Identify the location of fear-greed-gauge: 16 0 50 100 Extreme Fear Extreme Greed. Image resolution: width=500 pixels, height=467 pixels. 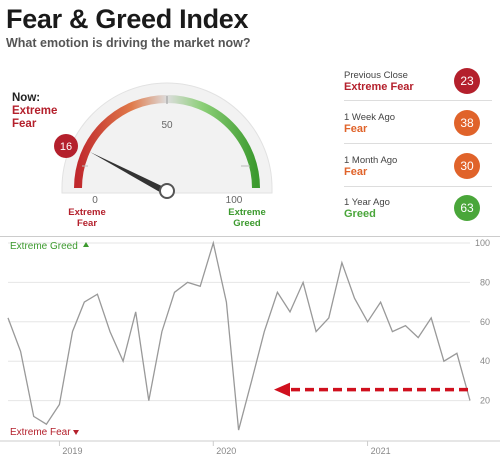
(163, 155).